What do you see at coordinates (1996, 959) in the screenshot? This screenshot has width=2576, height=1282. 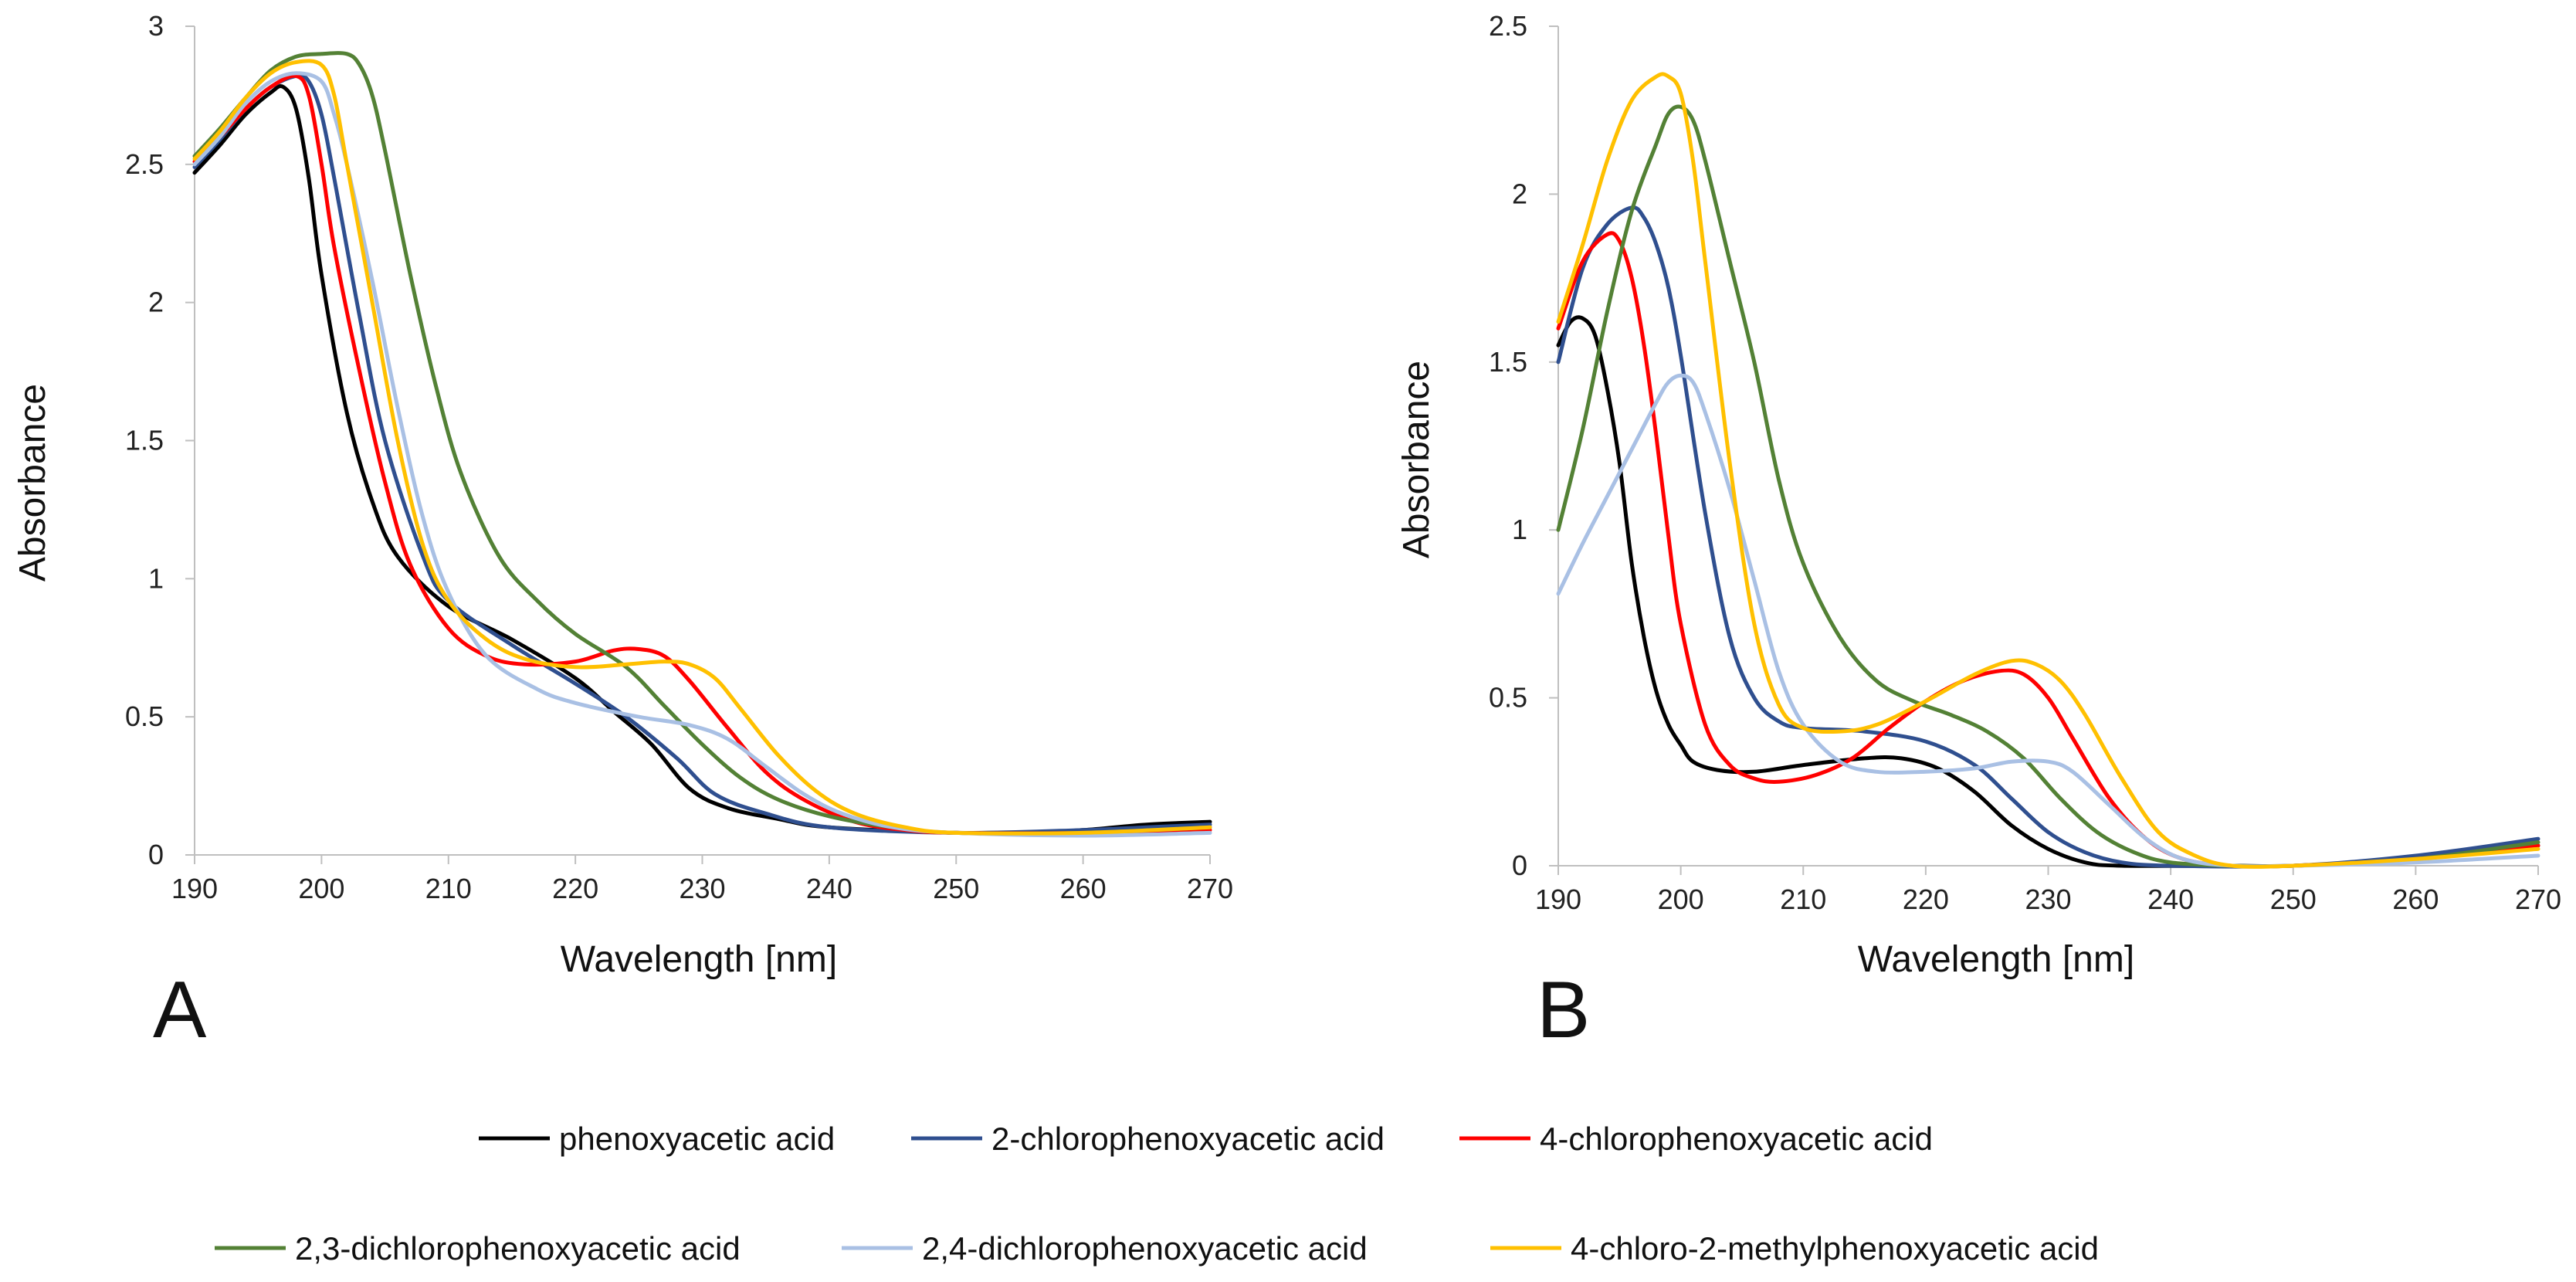 I see `panel-b-x-axis-title: Wavelength [nm]` at bounding box center [1996, 959].